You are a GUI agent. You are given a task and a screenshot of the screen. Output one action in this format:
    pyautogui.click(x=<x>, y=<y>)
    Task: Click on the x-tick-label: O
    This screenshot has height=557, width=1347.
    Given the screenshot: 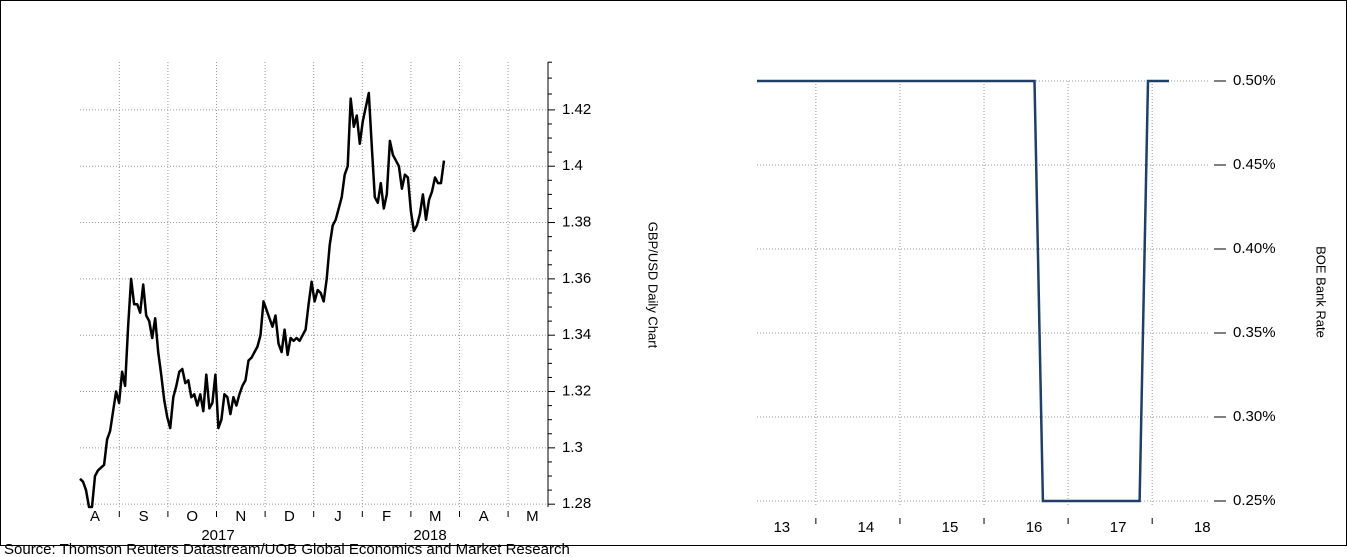 What is the action you would take?
    pyautogui.click(x=192, y=516)
    